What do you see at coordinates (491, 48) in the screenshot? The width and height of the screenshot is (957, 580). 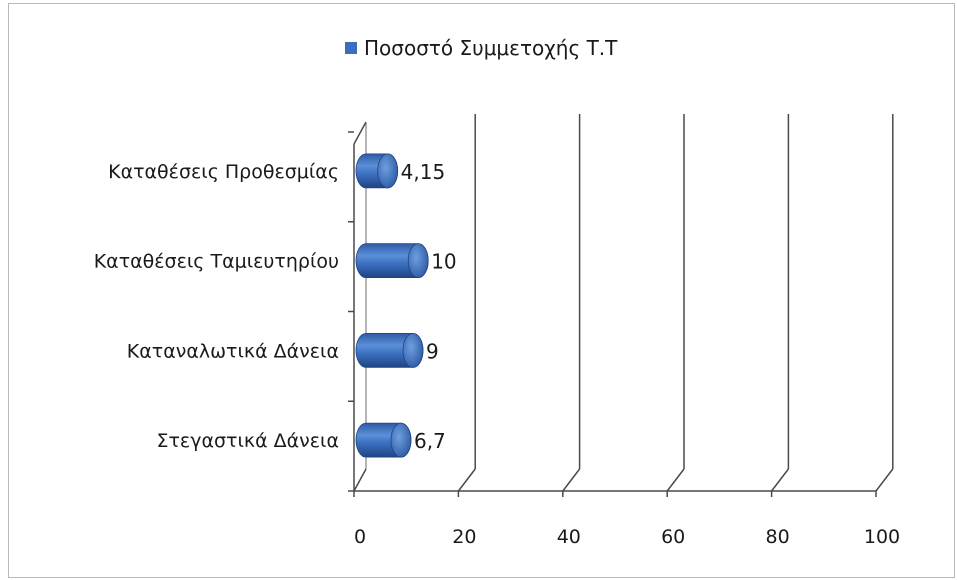 I see `legend-label: Ποσοστό Συμμετοχής Τ.Τ` at bounding box center [491, 48].